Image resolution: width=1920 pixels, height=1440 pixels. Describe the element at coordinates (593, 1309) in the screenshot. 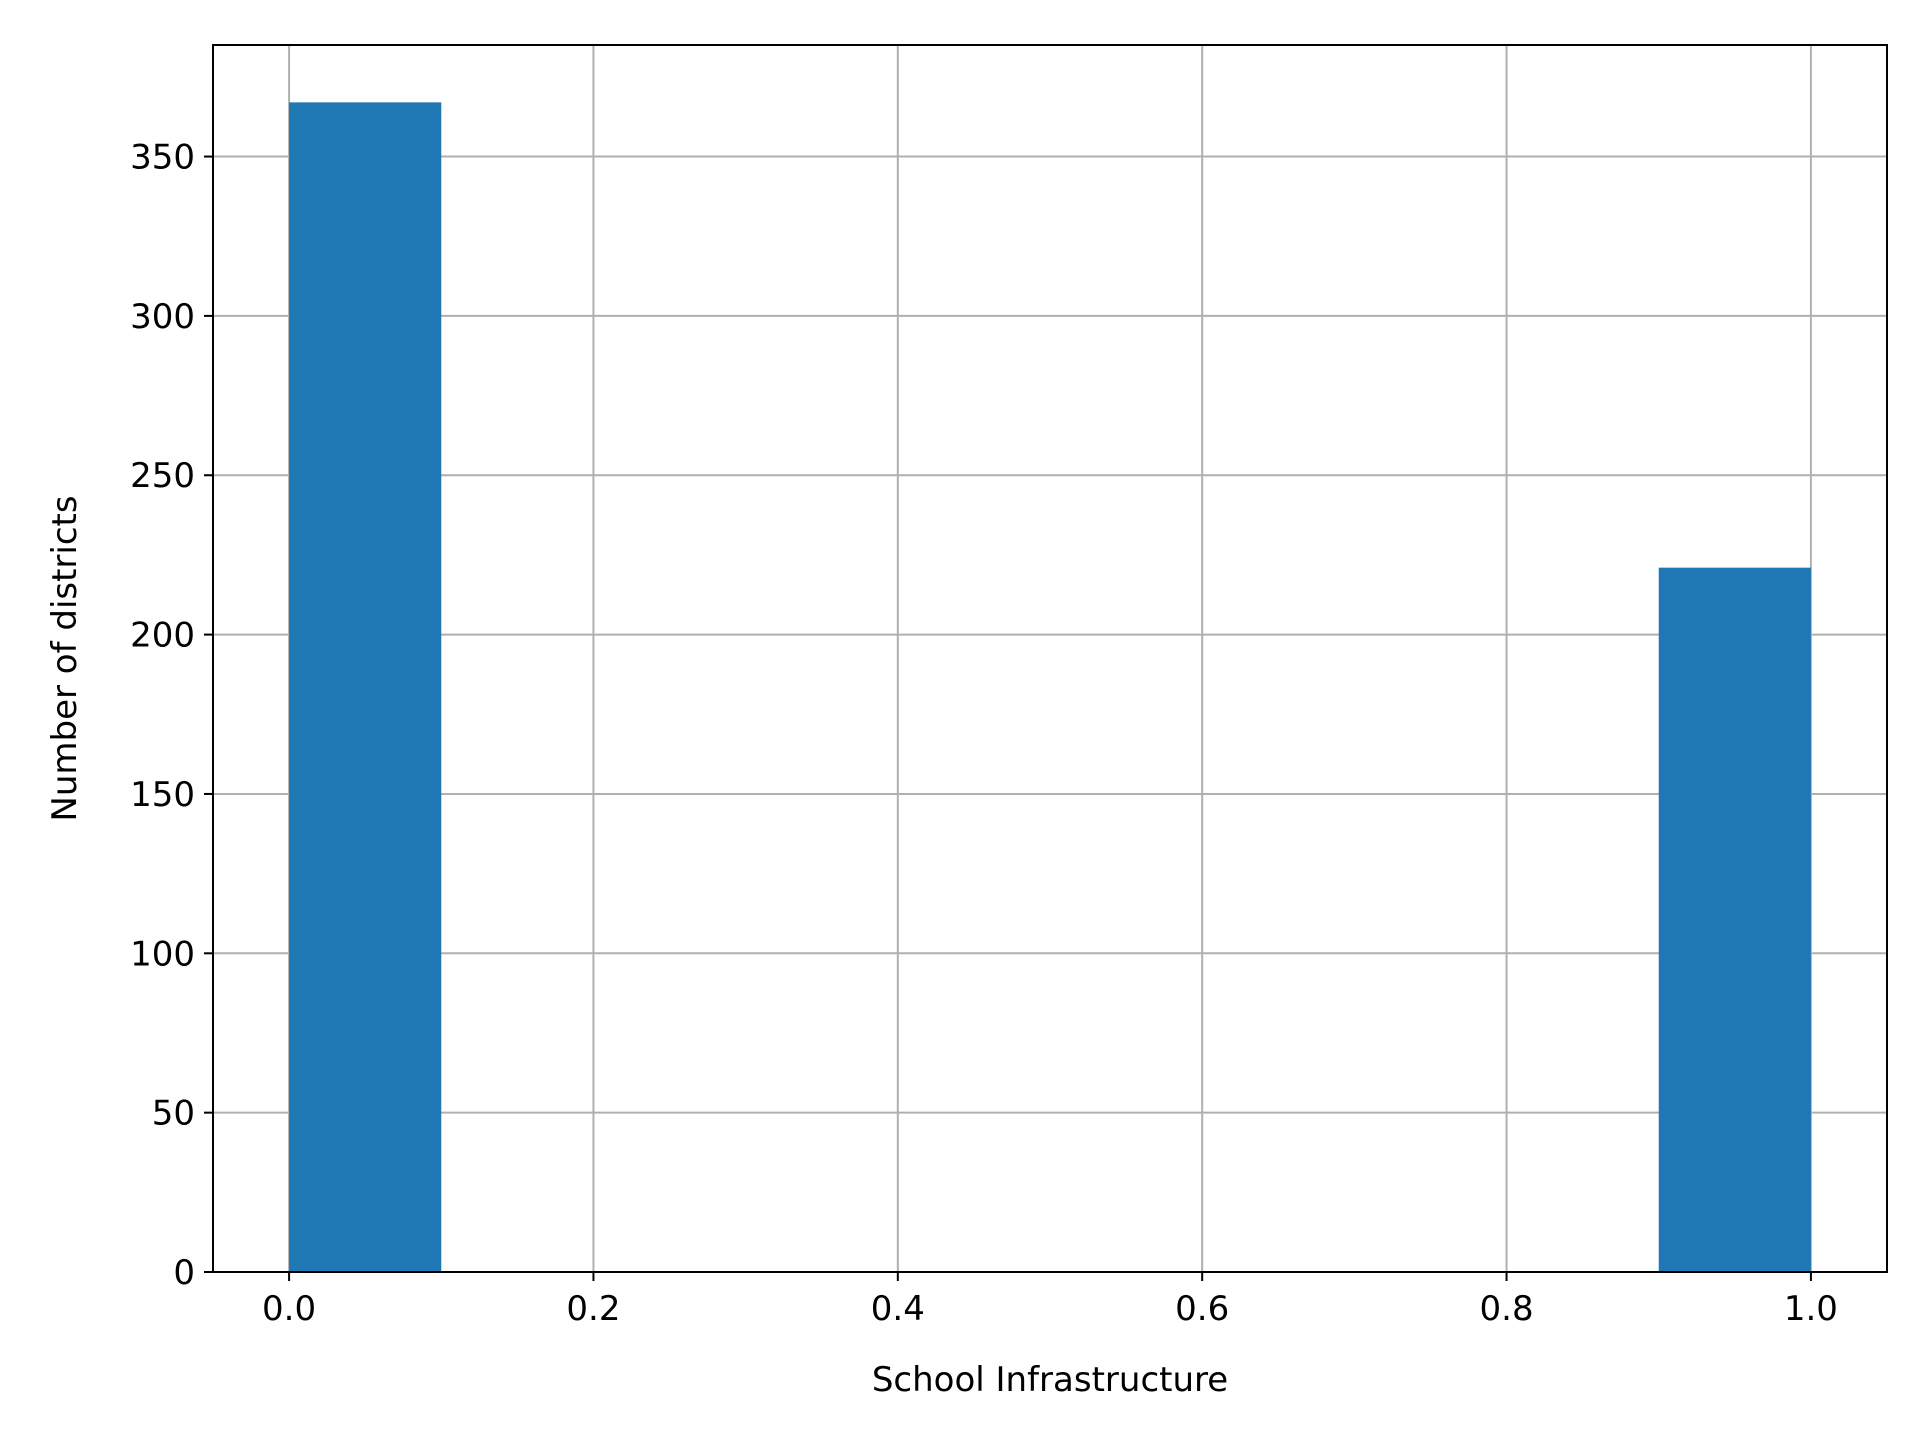

I see `x-tick-label: 0.2` at that location.